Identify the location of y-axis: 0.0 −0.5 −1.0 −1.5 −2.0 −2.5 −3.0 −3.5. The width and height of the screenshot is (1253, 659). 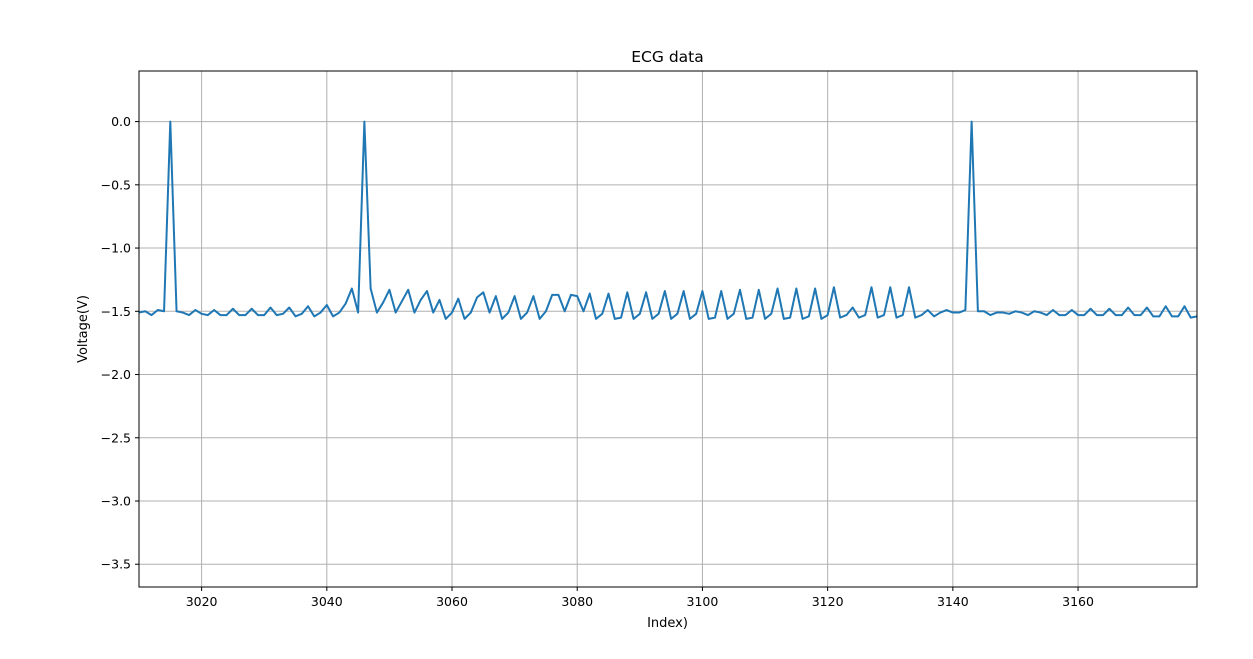
(120, 343).